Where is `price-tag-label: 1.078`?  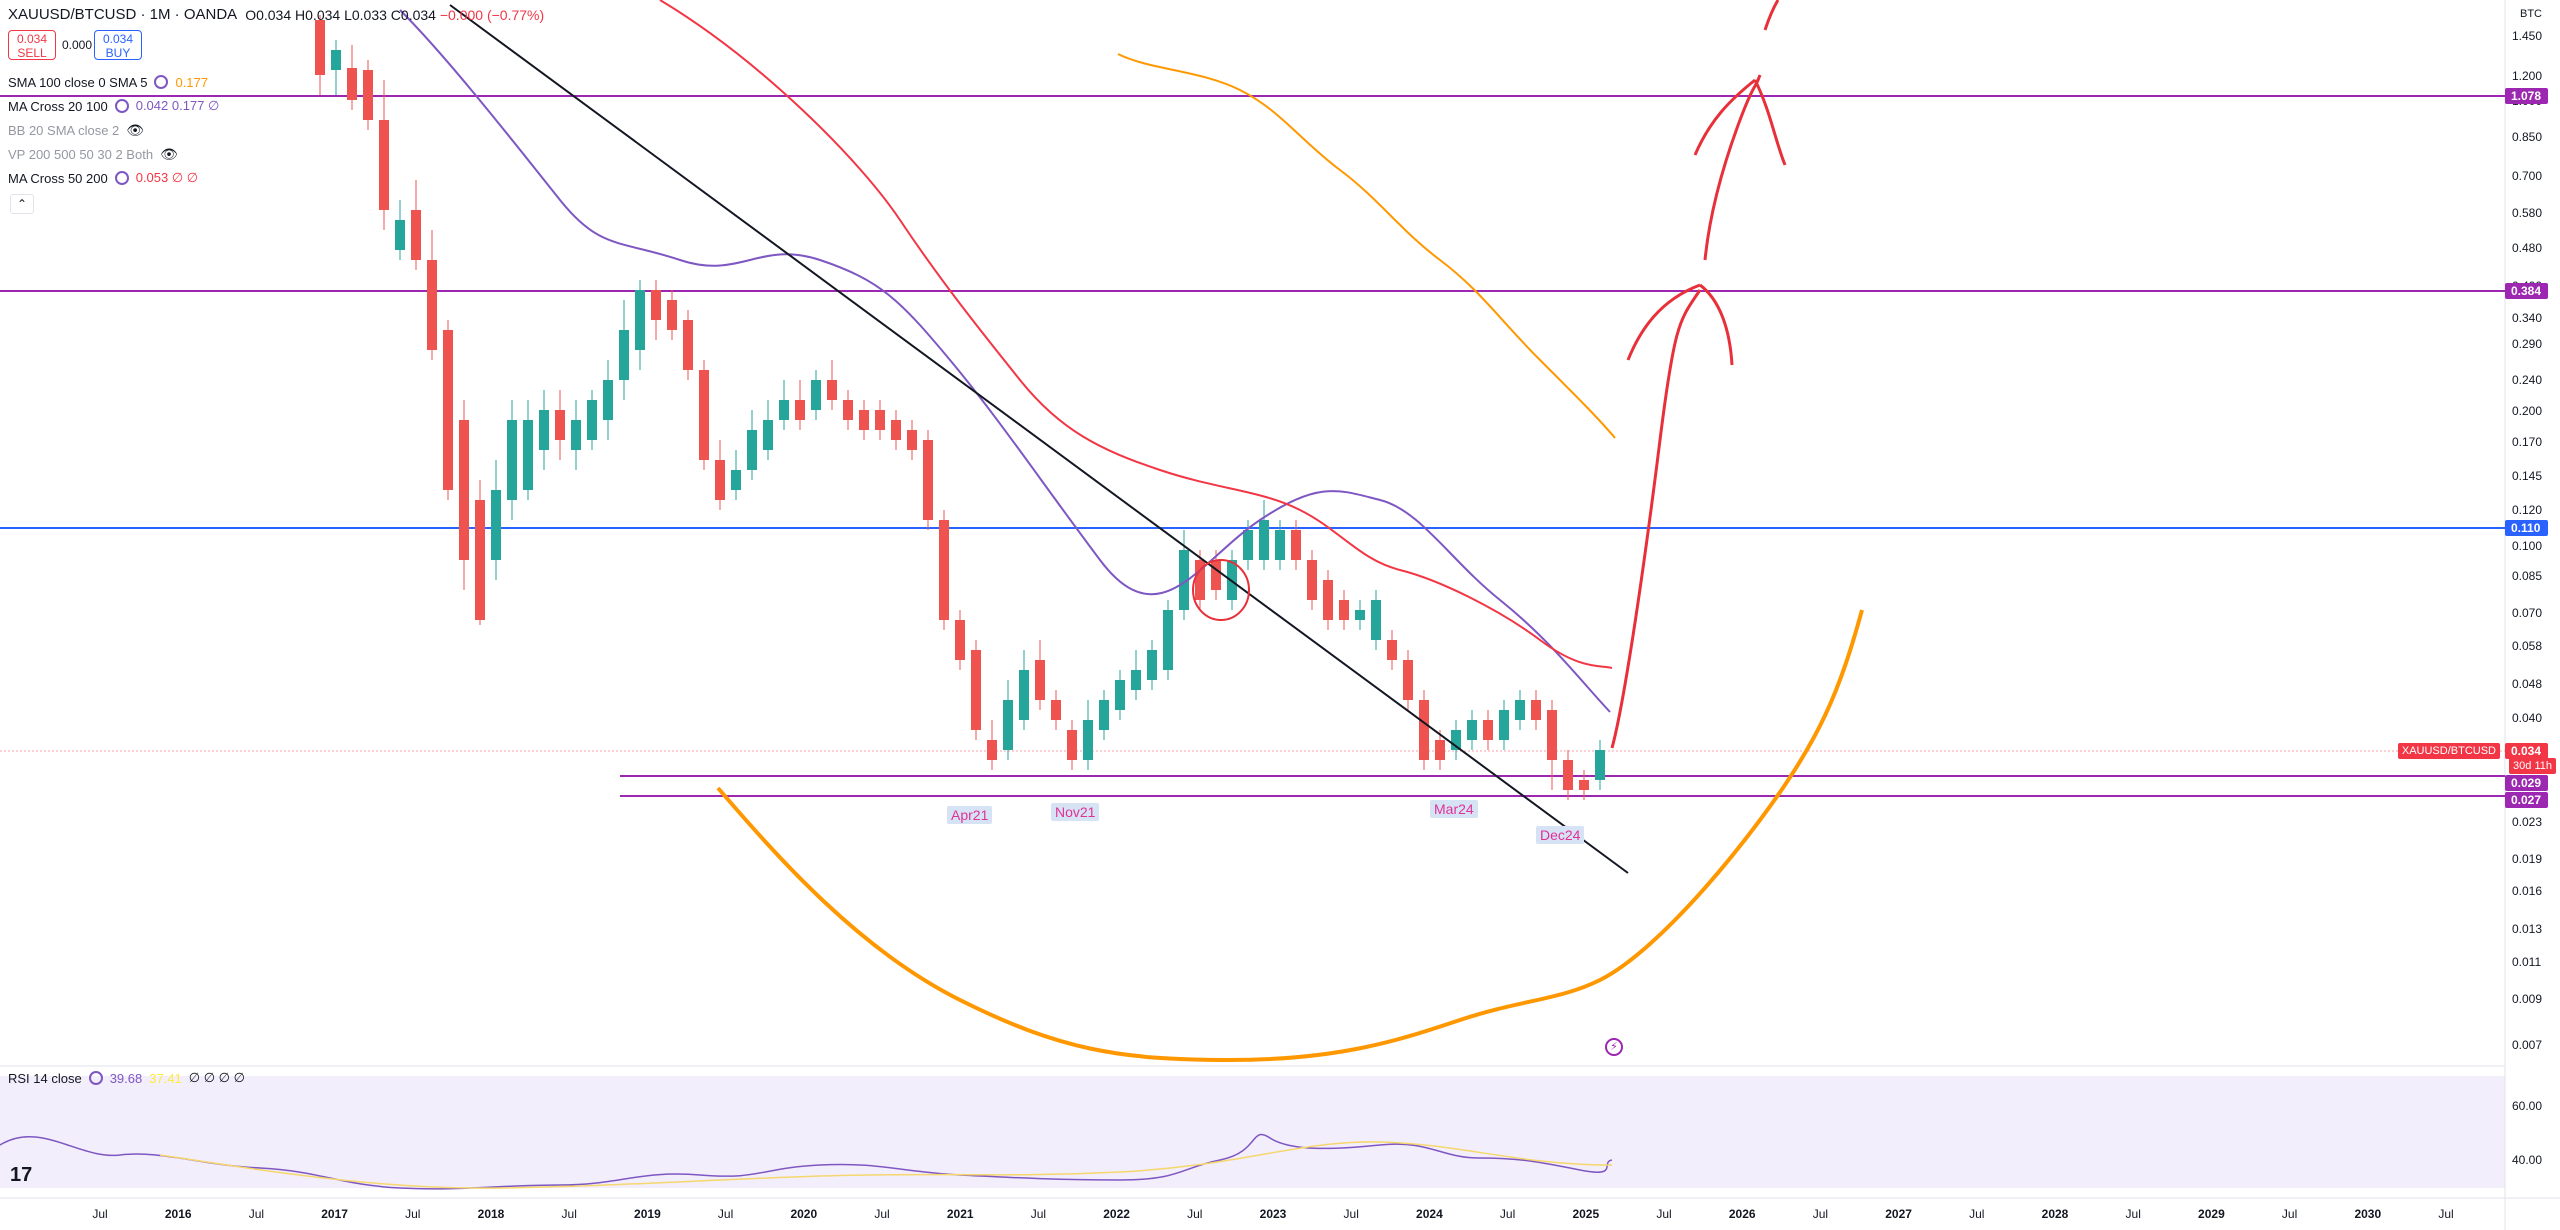
price-tag-label: 1.078 is located at coordinates (2526, 96).